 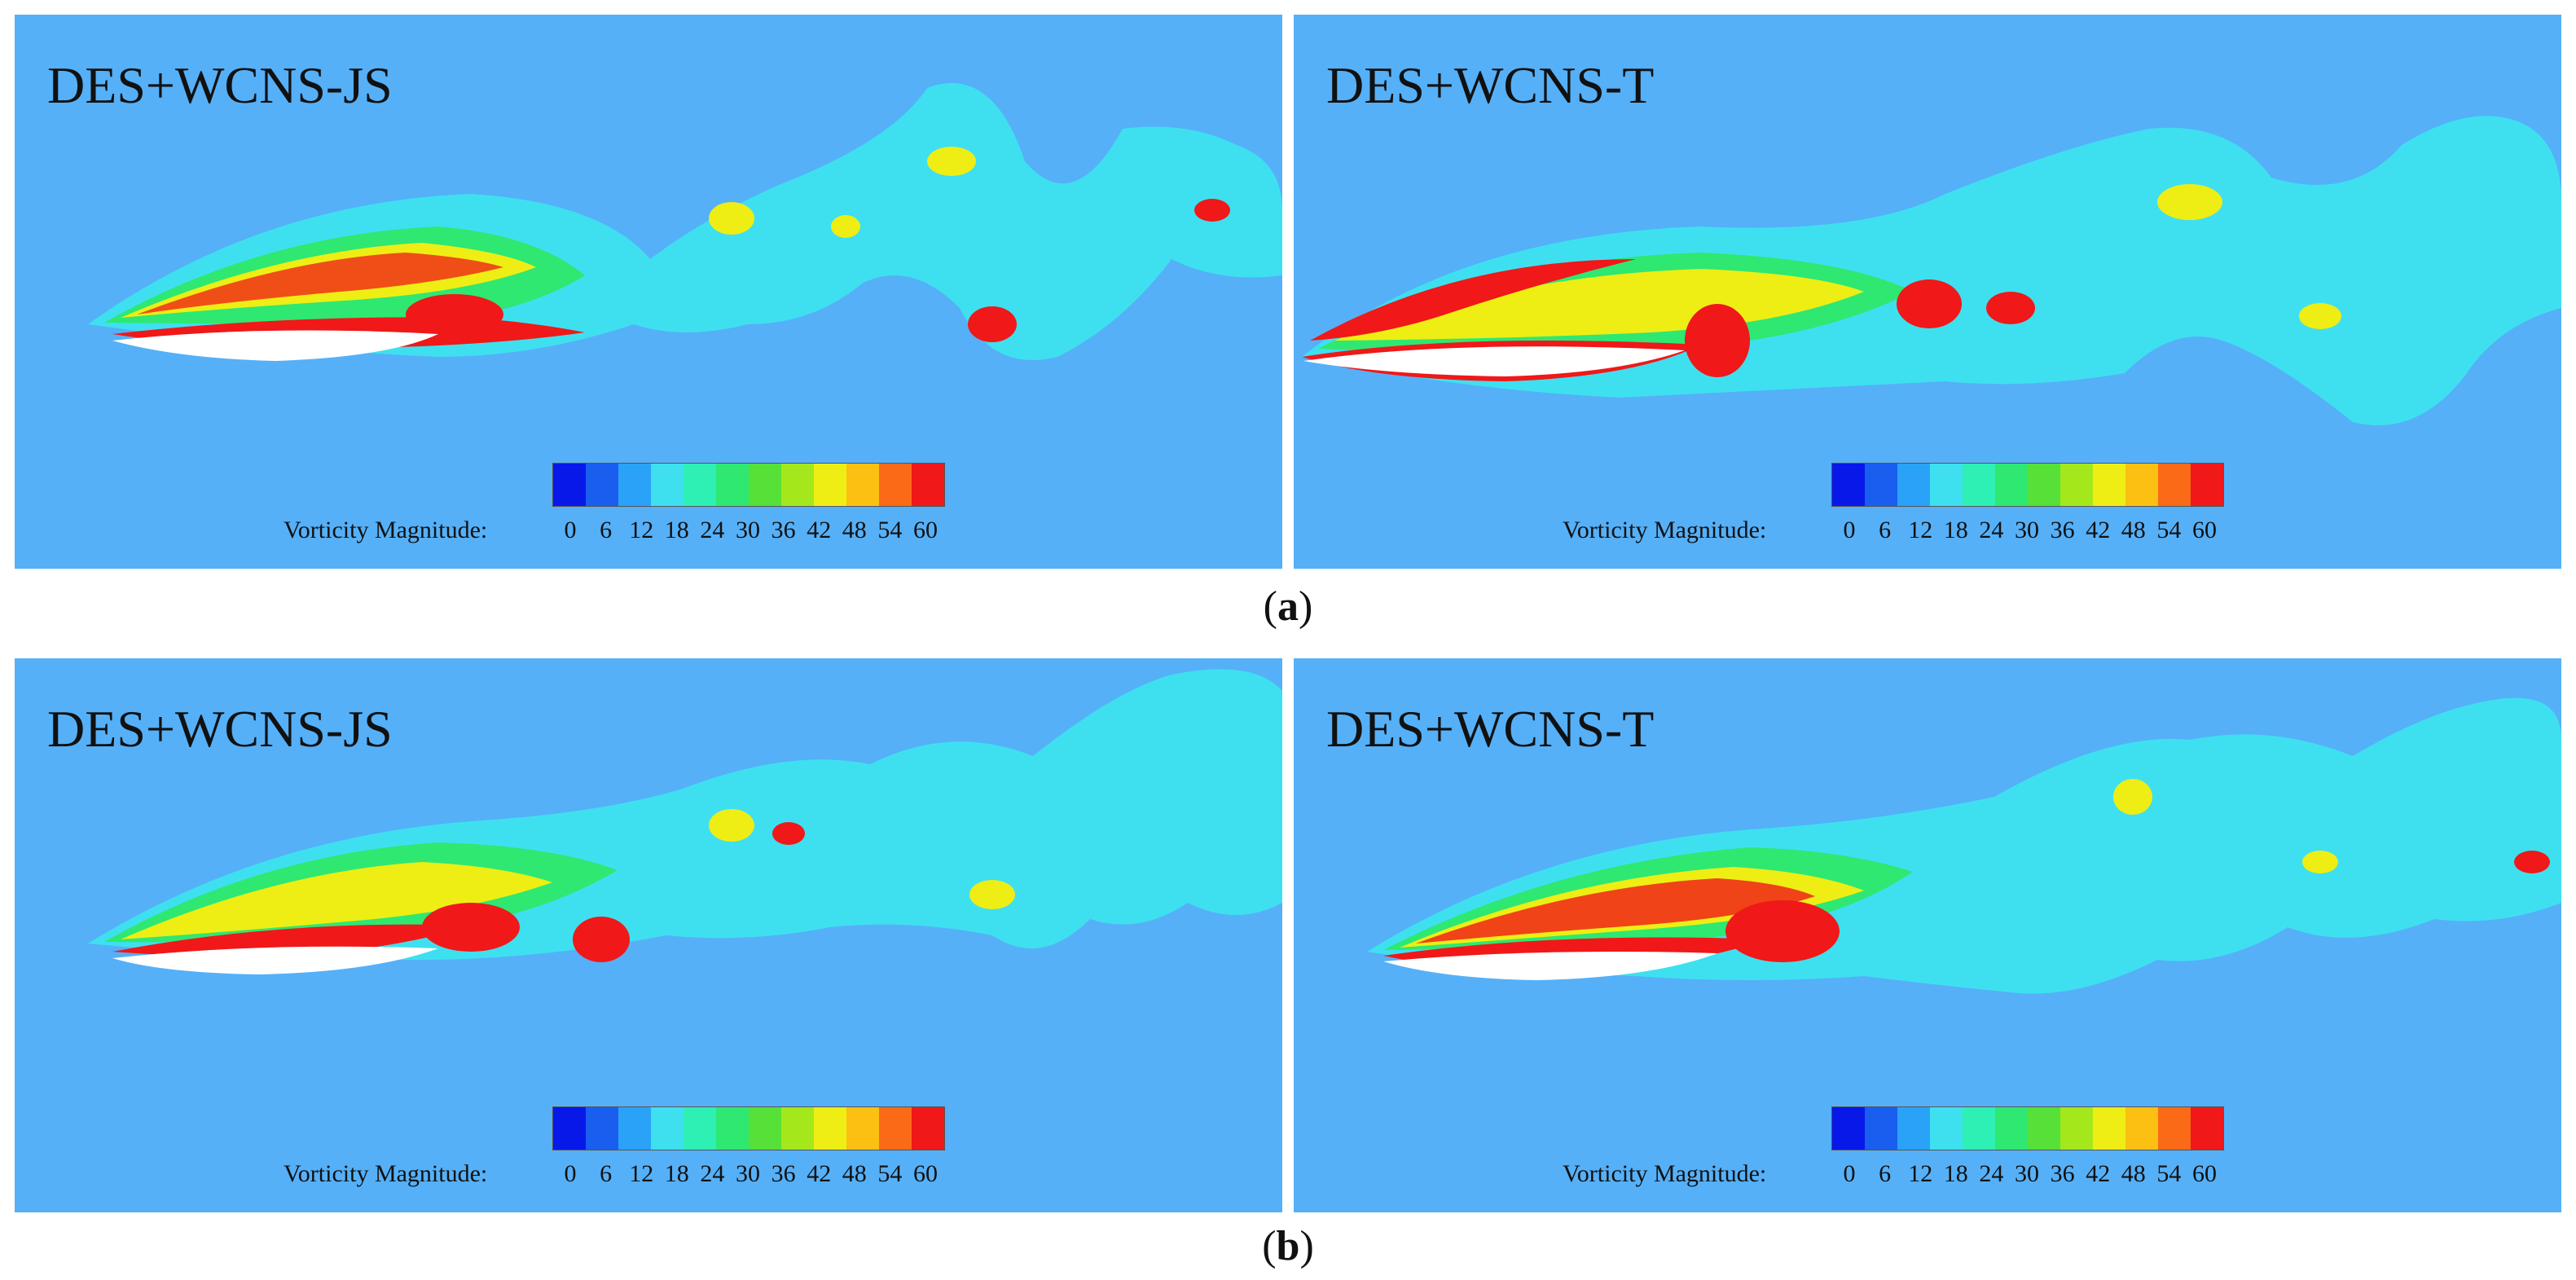 I want to click on caption-b: (b), so click(x=1288, y=1246).